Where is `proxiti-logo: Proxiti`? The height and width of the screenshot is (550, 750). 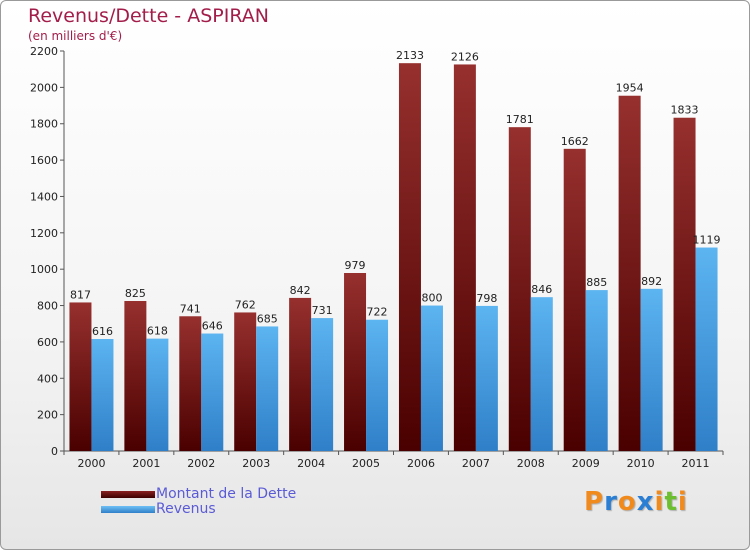
proxiti-logo: Proxiti is located at coordinates (636, 502).